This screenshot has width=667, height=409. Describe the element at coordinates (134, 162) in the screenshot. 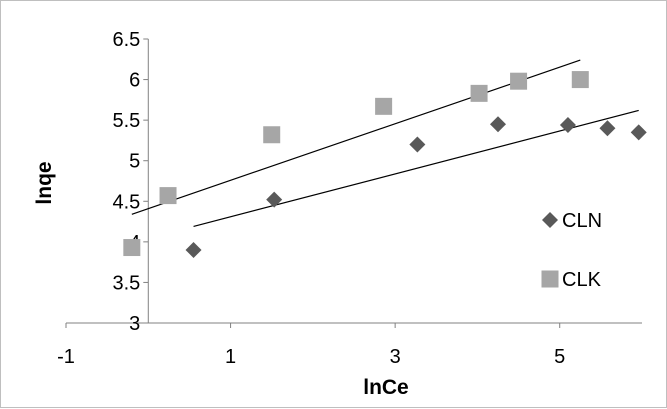

I see `y-tick-label: 5` at that location.